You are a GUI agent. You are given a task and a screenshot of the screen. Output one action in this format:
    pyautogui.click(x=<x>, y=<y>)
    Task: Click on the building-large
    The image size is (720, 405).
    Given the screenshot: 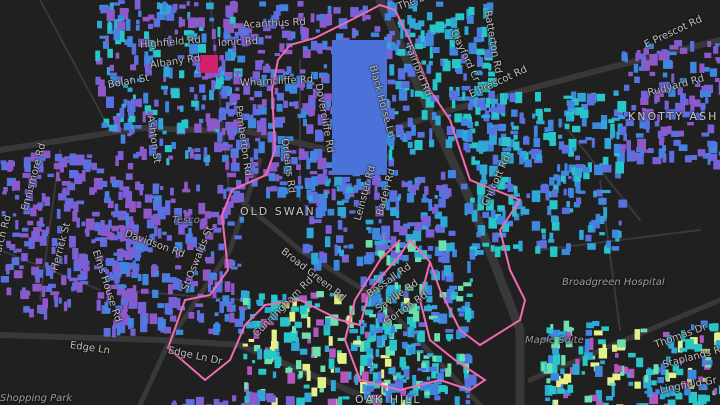 What is the action you would take?
    pyautogui.click(x=359, y=107)
    